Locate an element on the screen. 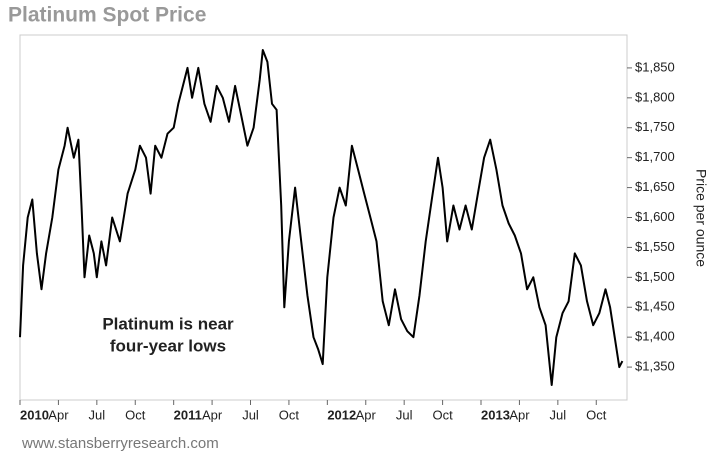  y-tick-label: $1,700 is located at coordinates (655, 156).